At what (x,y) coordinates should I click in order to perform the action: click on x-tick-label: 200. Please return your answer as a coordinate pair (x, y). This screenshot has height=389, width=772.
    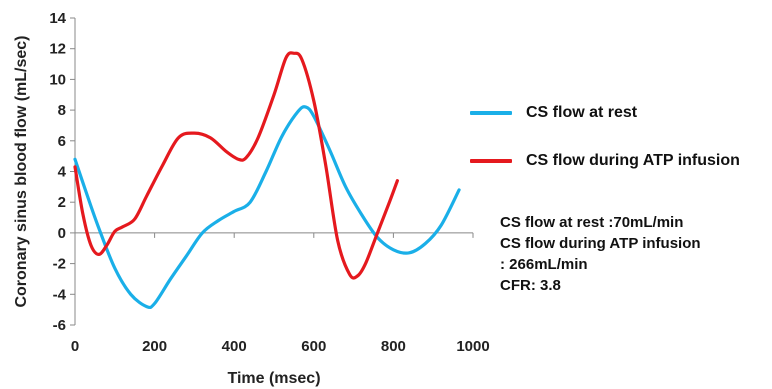
    Looking at the image, I should click on (154, 346).